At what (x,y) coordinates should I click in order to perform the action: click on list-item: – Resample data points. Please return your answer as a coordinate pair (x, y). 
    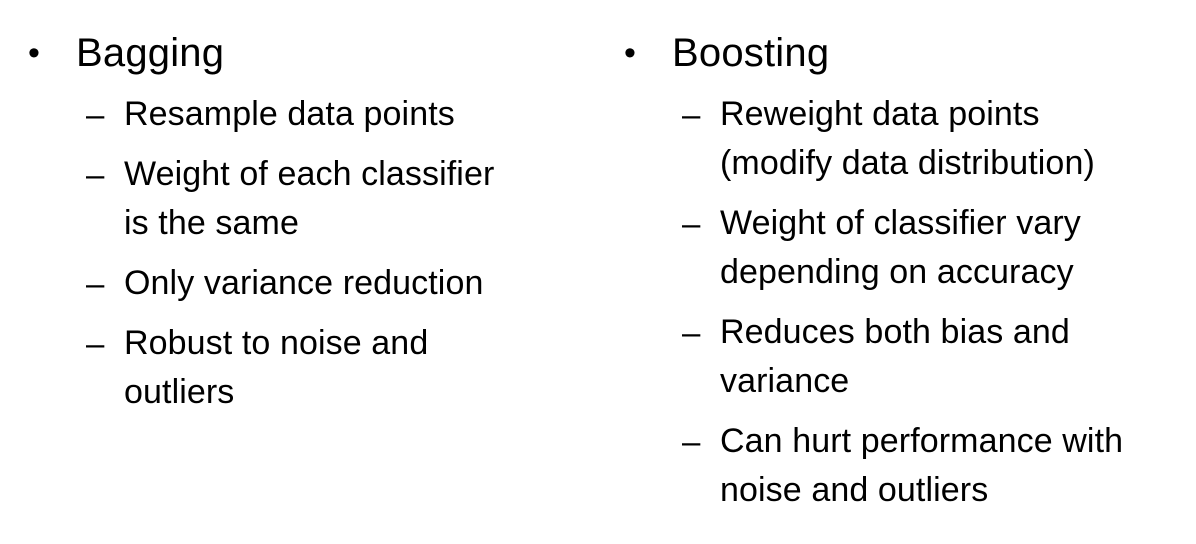
    Looking at the image, I should click on (304, 114).